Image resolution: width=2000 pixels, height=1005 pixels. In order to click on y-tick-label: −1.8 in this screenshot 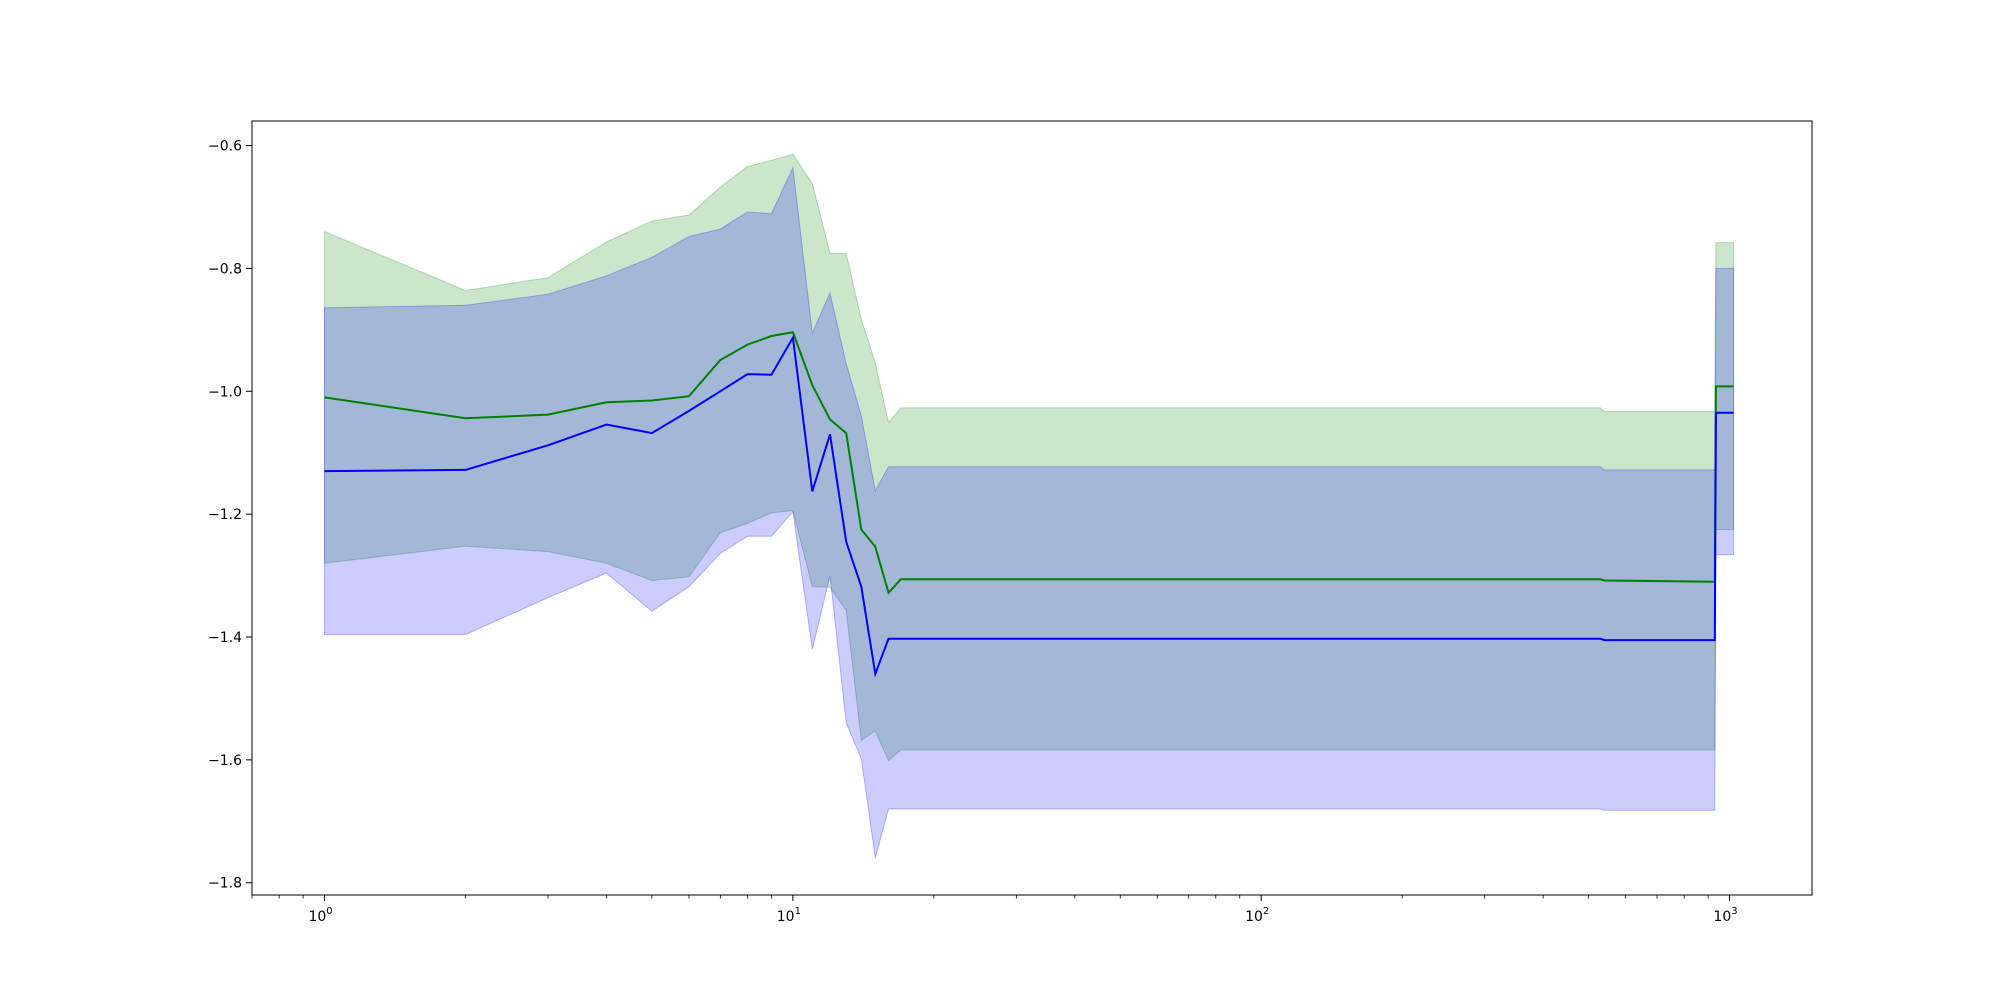, I will do `click(225, 884)`.